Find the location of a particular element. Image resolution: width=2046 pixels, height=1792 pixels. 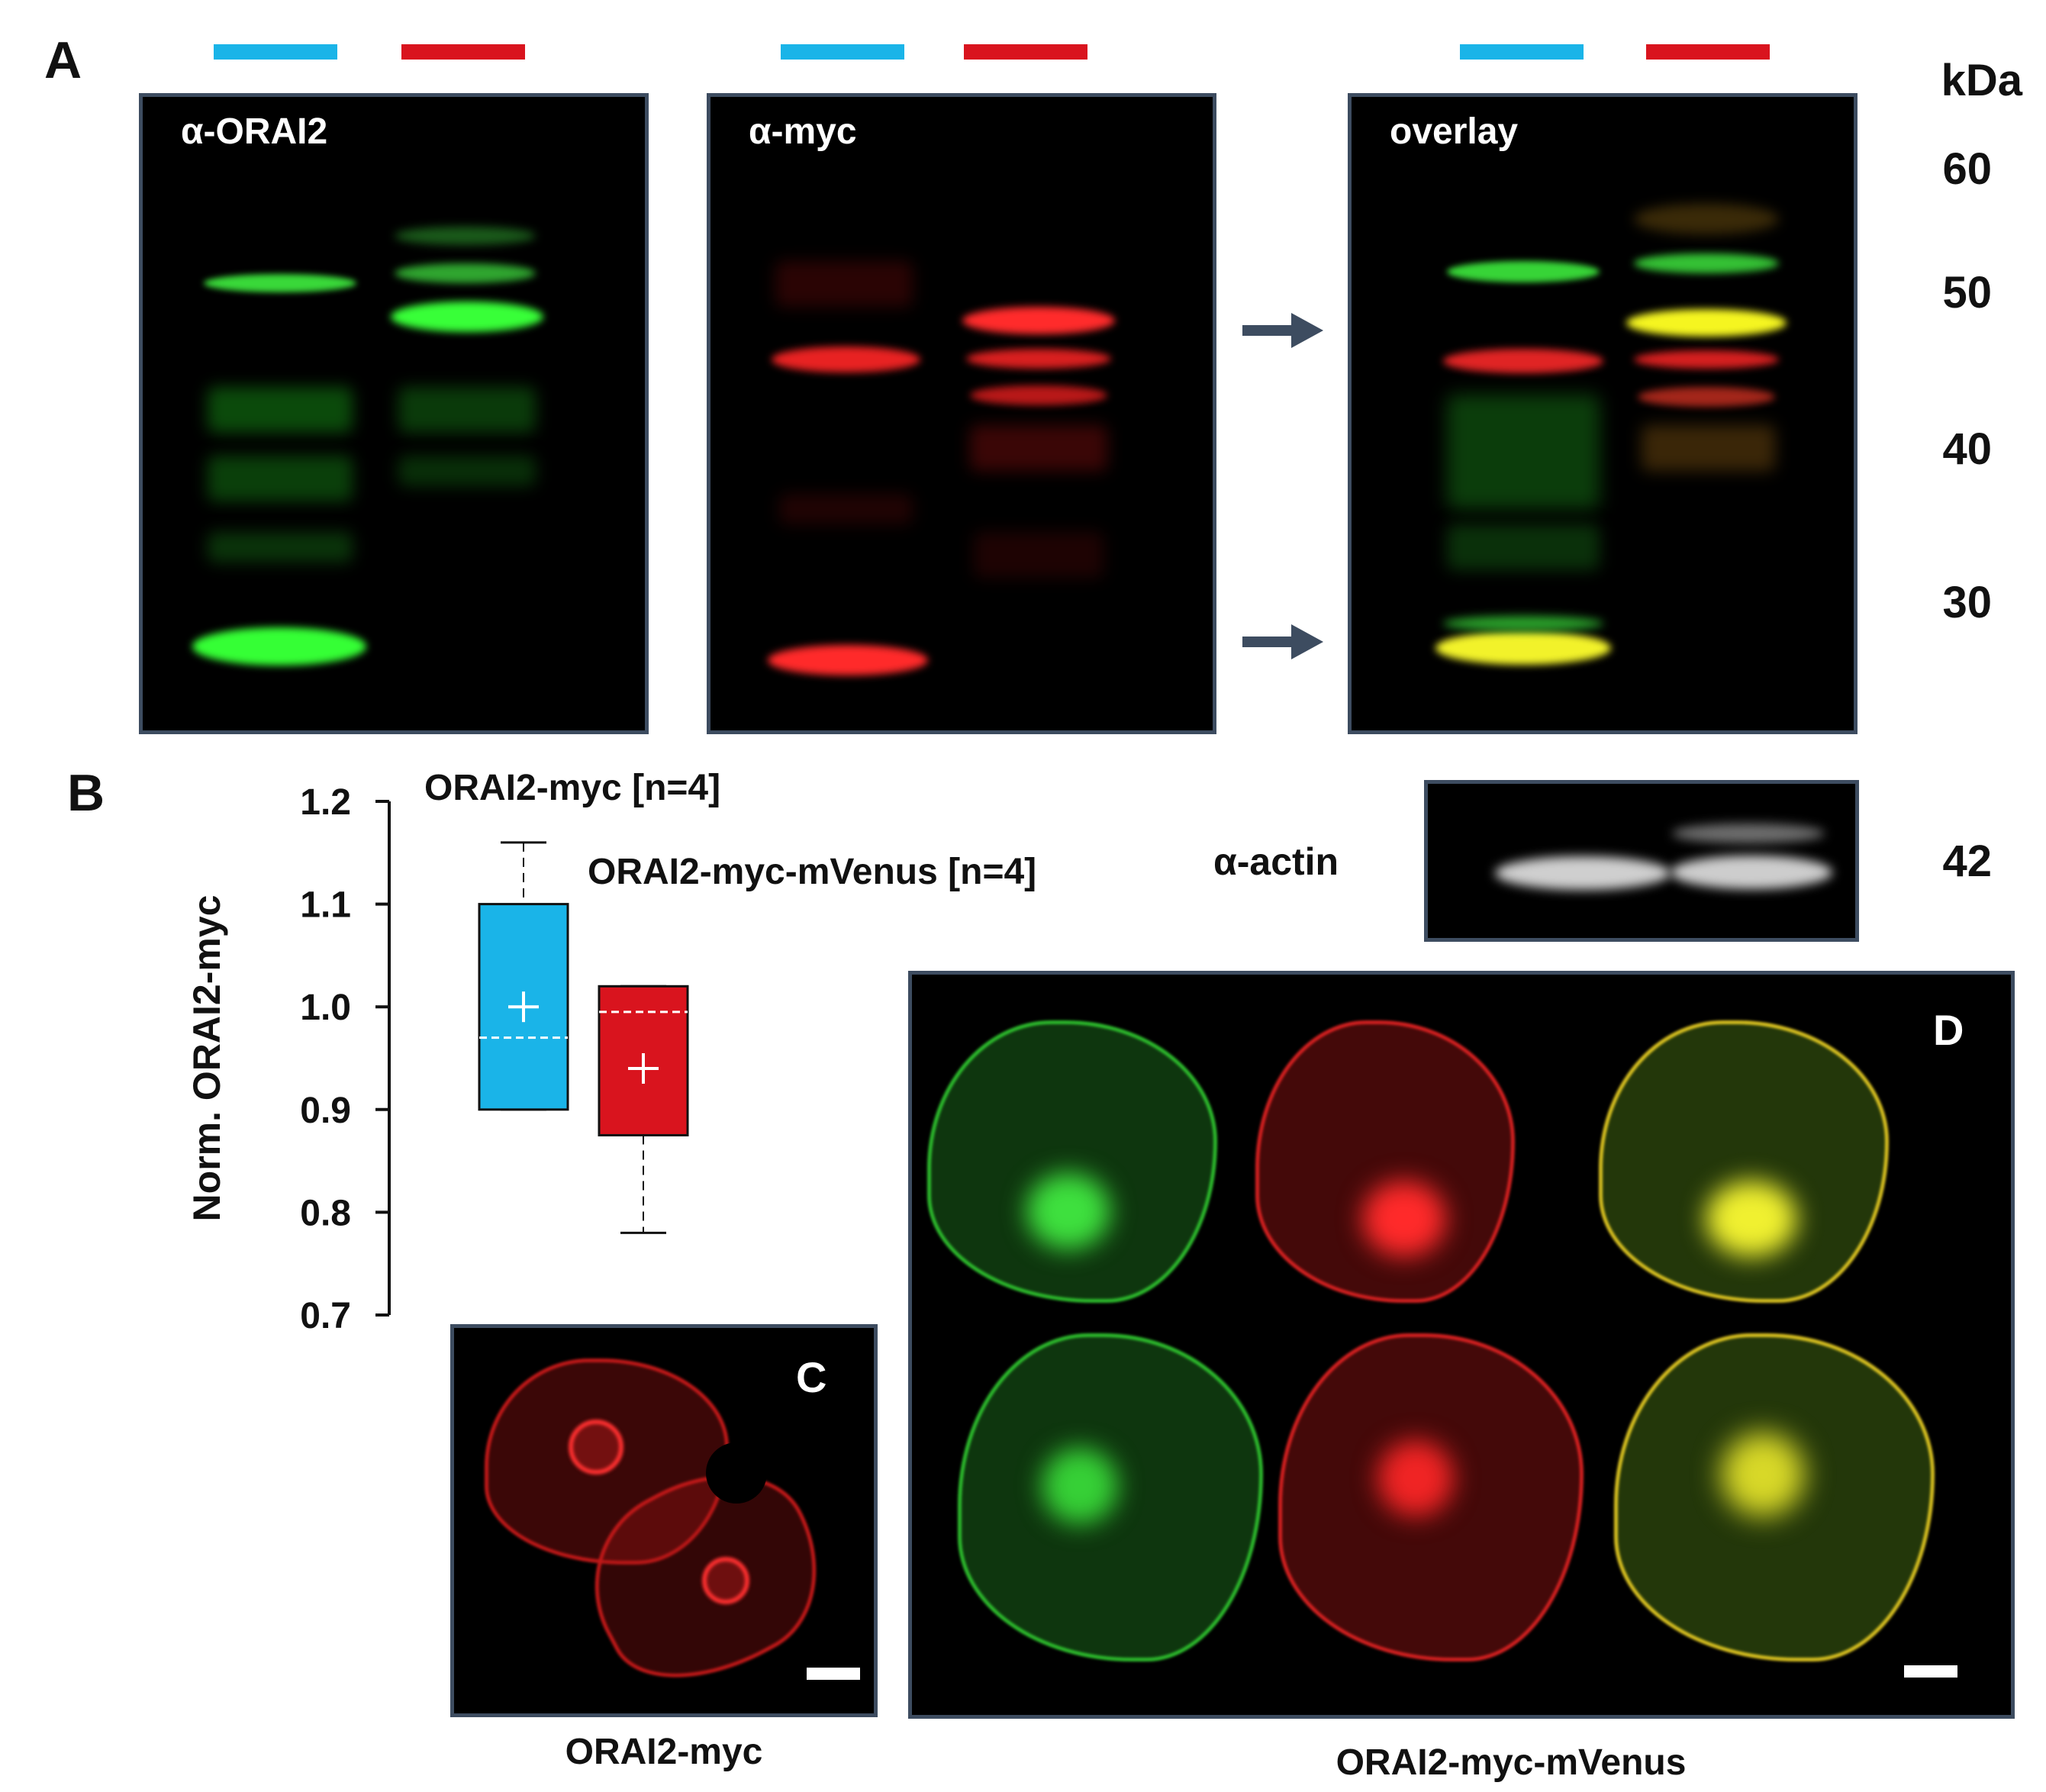

y-tick-label: 0.7 is located at coordinates (325, 1316).